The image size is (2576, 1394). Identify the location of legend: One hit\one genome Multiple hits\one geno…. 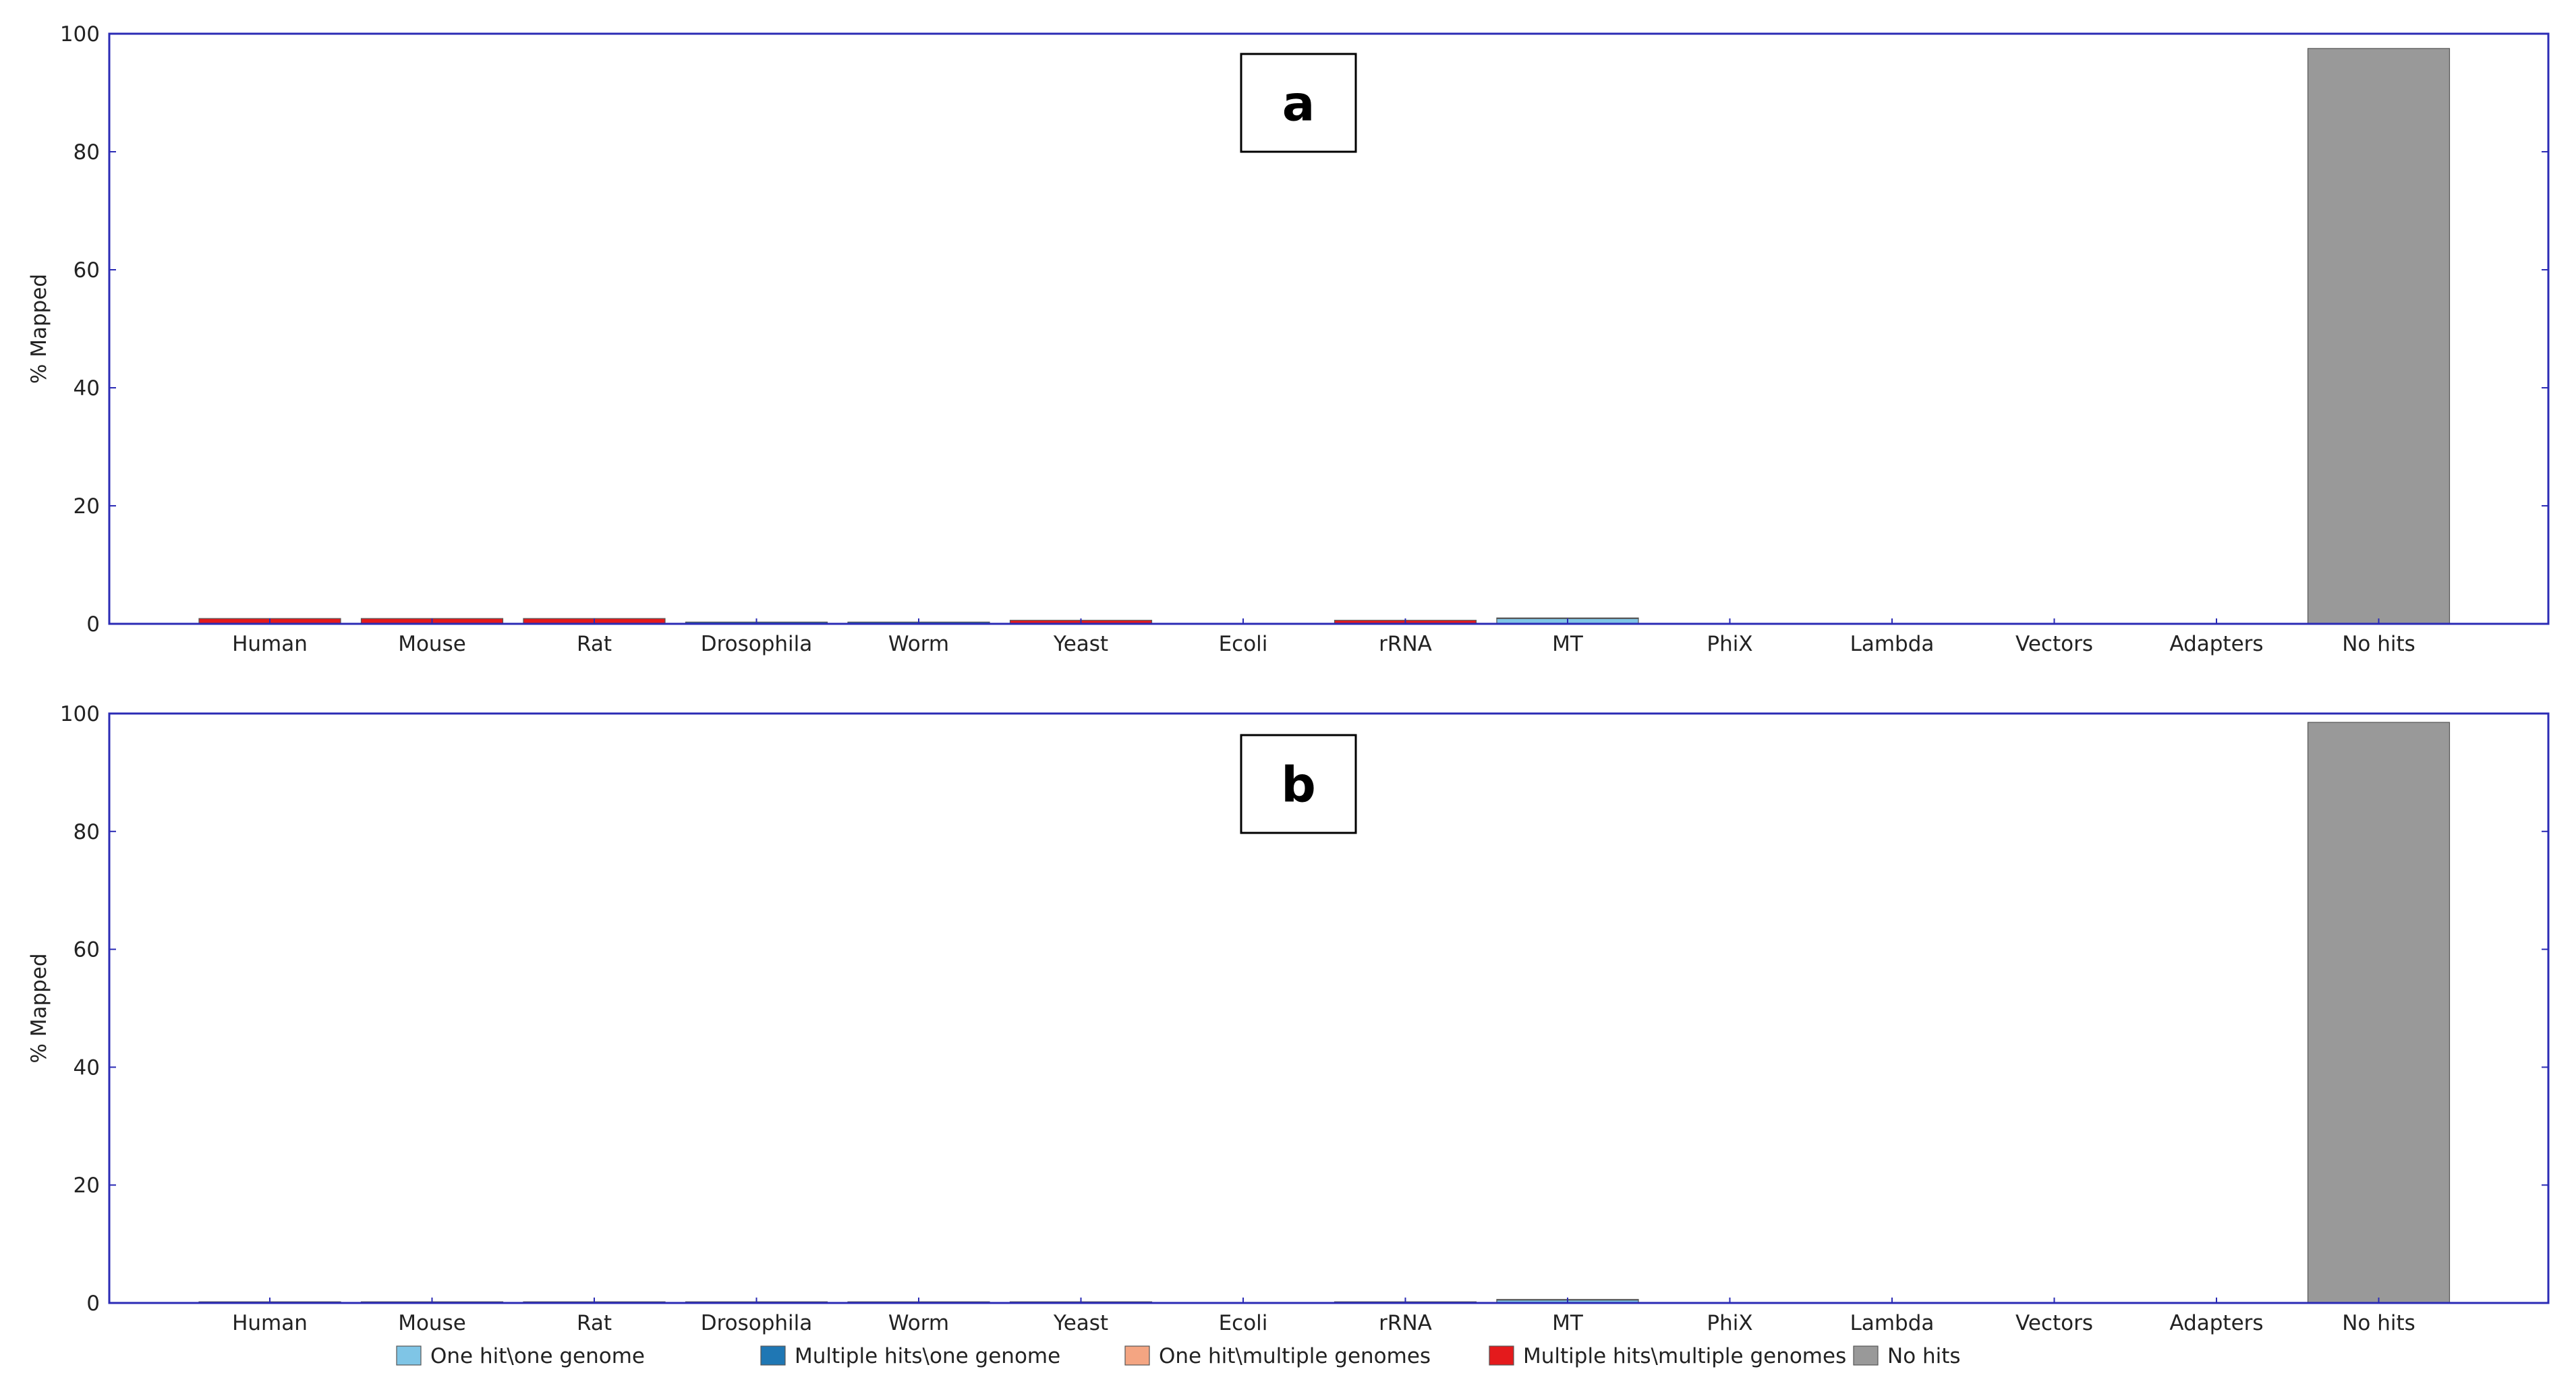
(1178, 1356).